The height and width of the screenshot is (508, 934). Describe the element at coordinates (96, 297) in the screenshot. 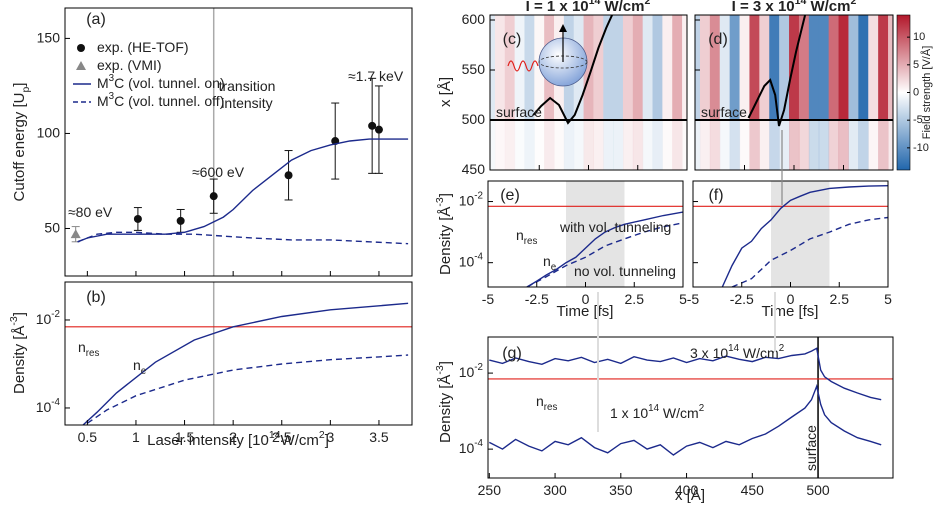

I see `panel-label: (b)` at that location.